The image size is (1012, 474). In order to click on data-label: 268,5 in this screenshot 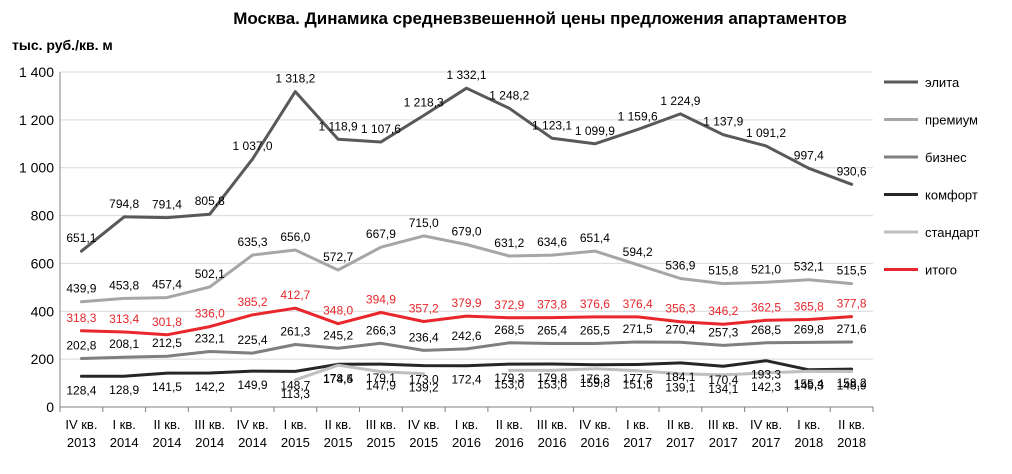, I will do `click(509, 330)`.